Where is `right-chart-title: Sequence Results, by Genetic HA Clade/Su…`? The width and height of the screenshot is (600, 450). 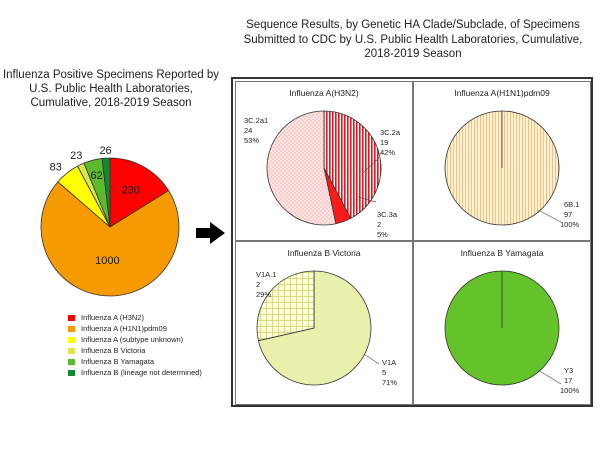
right-chart-title: Sequence Results, by Genetic HA Clade/Su… is located at coordinates (413, 39).